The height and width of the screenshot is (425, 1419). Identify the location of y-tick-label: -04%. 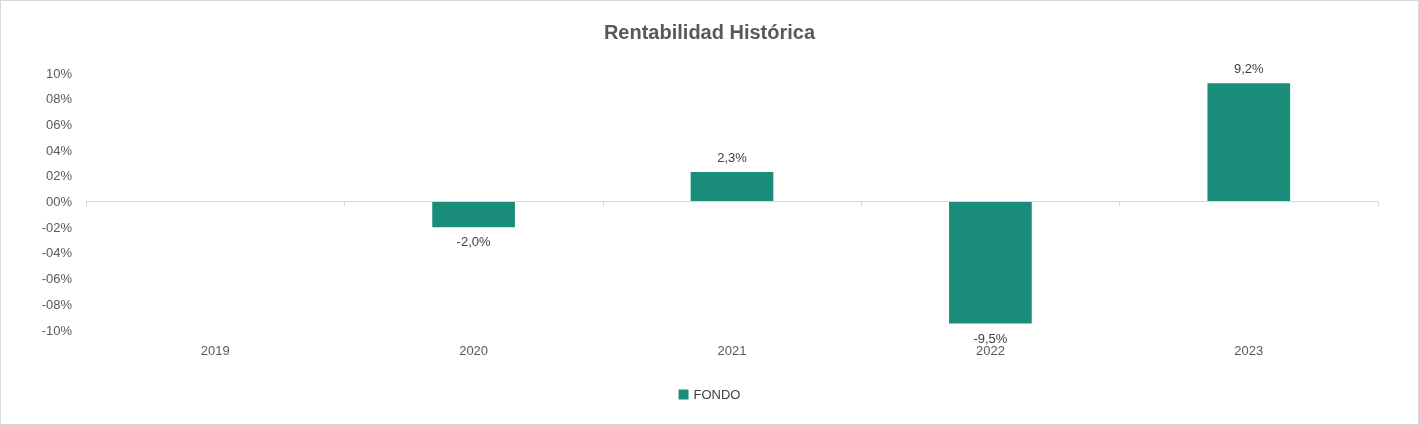
(57, 253).